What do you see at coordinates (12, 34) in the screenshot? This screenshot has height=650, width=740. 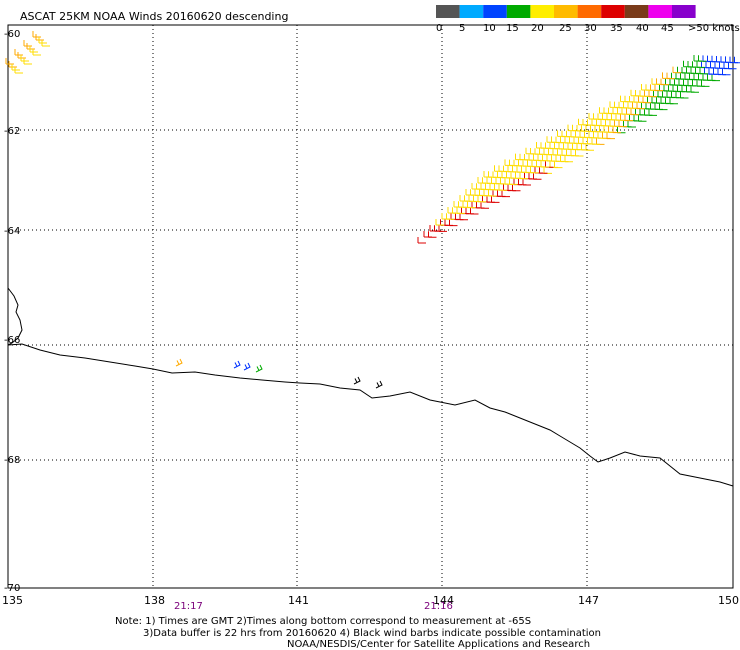 I see `lat-label-60: -60` at bounding box center [12, 34].